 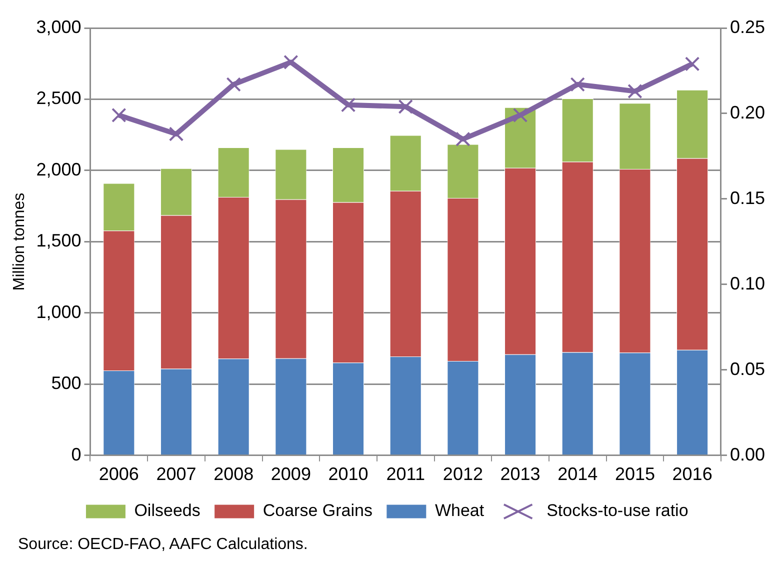 I want to click on y-tick-label: 1,500, so click(x=59, y=240).